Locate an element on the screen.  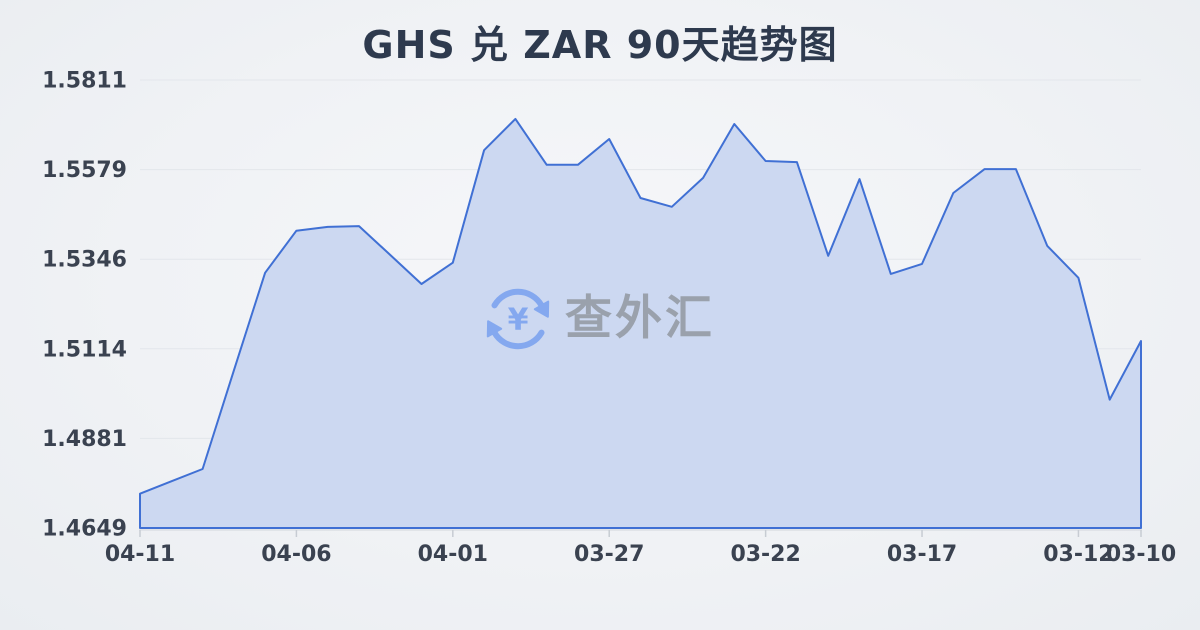
x-axis-label: 03-22 is located at coordinates (765, 554).